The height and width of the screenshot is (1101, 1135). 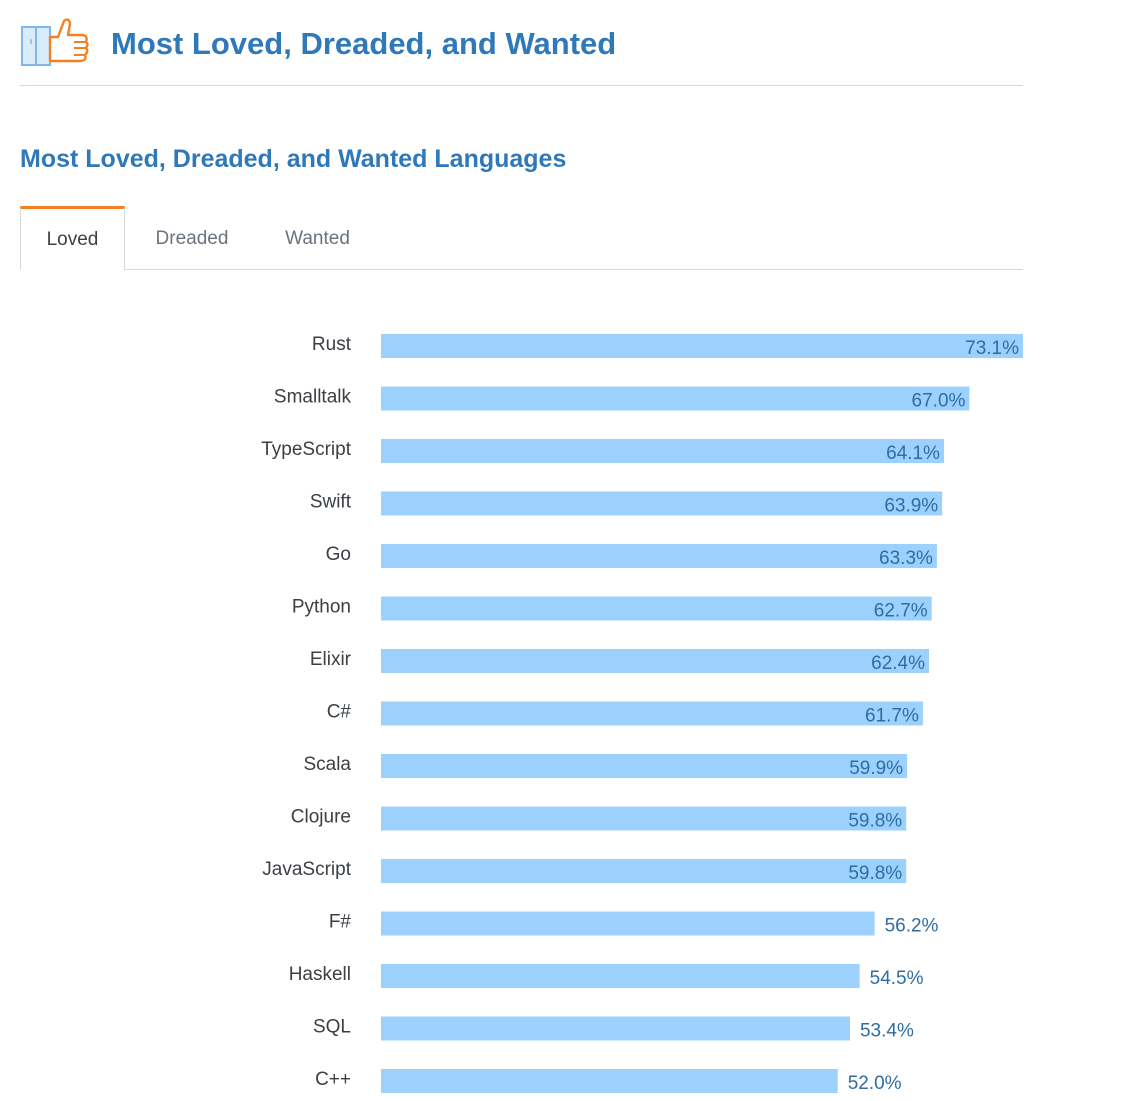 I want to click on category-label: SQL, so click(x=332, y=1027).